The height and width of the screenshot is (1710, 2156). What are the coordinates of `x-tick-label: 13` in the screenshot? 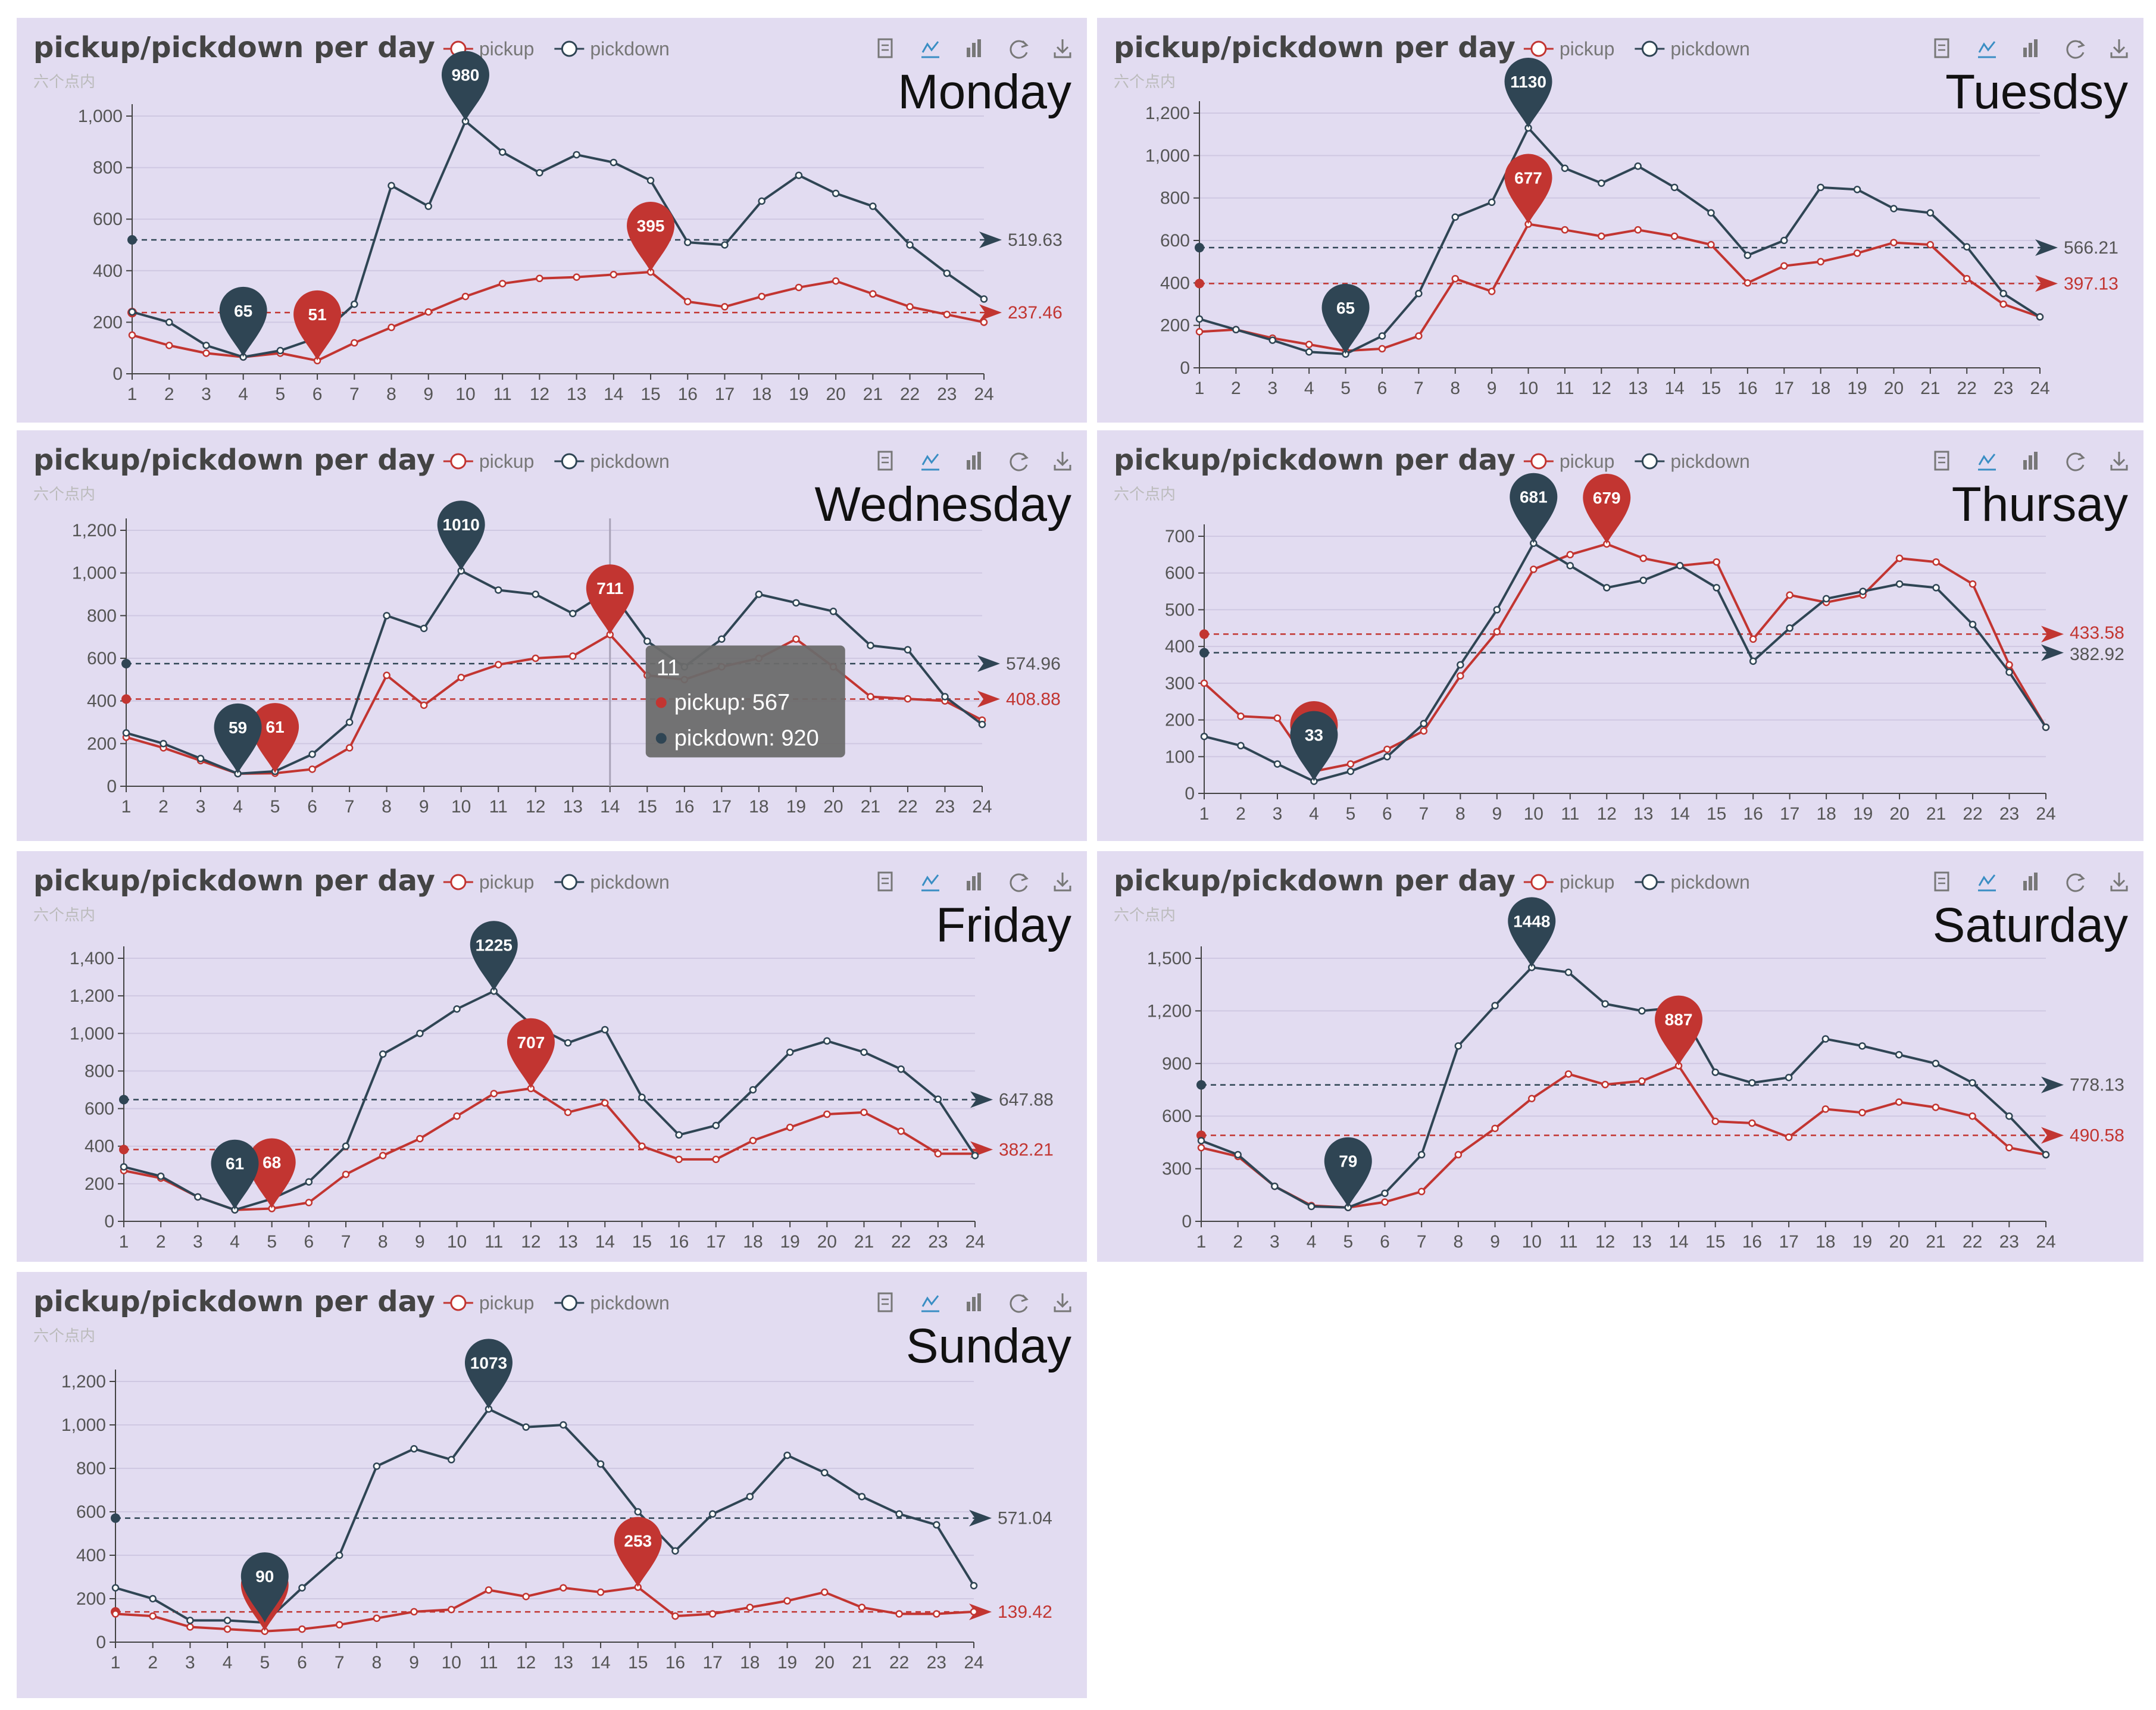 It's located at (573, 807).